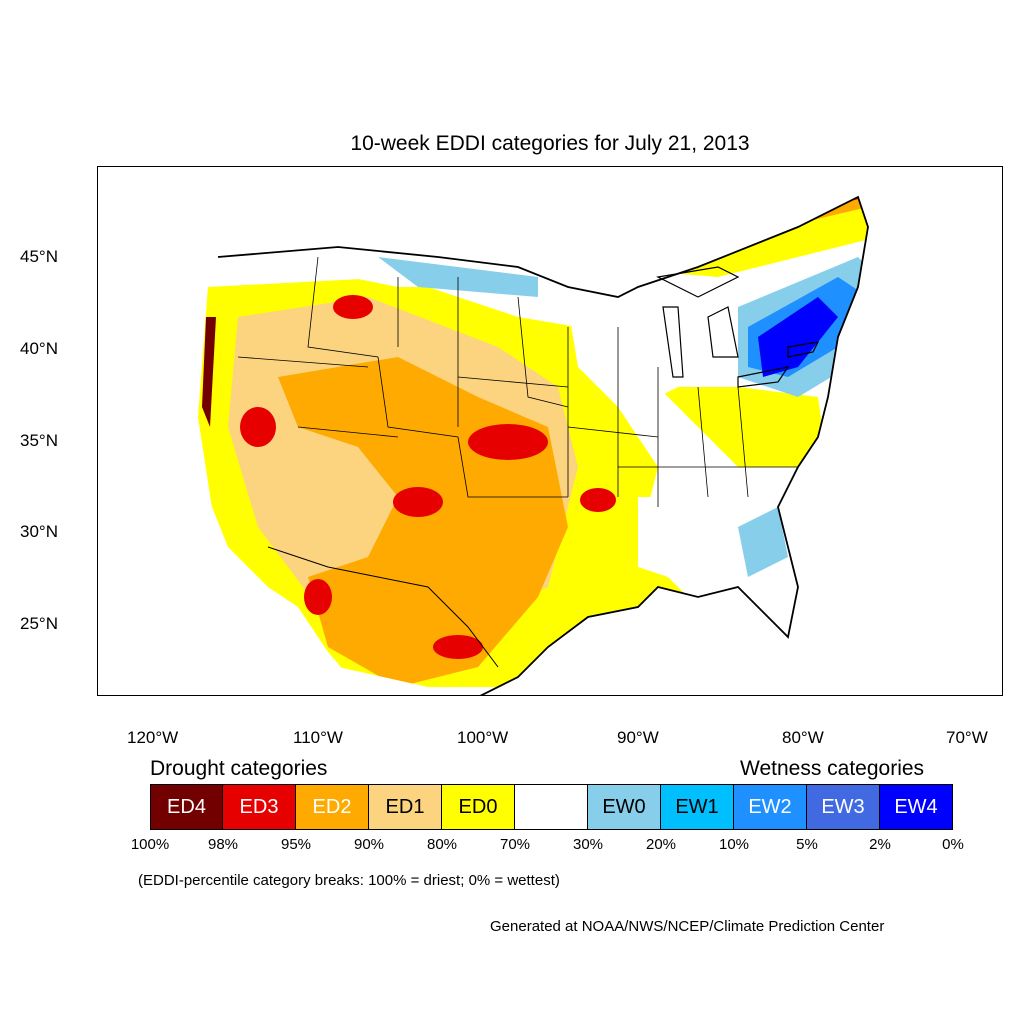 This screenshot has width=1024, height=1024. I want to click on region-ed4-canada, so click(798, 198).